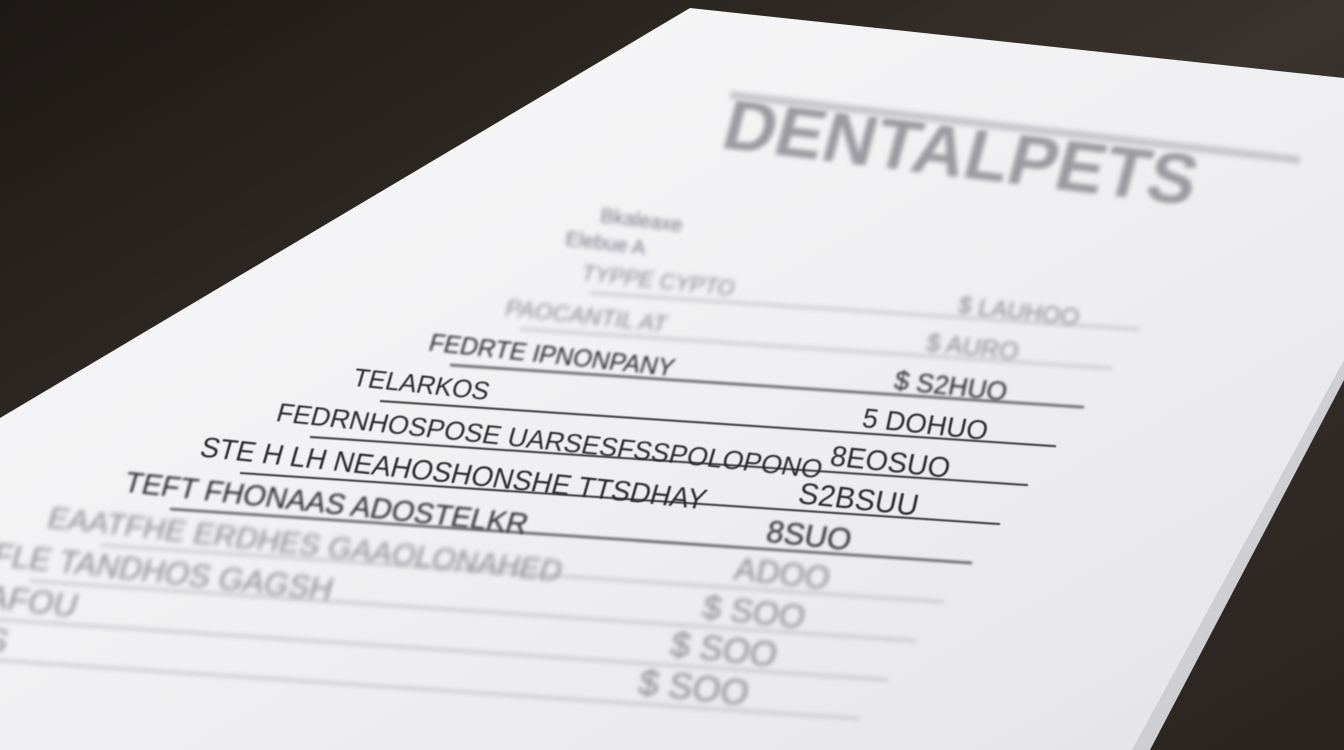  What do you see at coordinates (1015, 127) in the screenshot?
I see `heading-rule` at bounding box center [1015, 127].